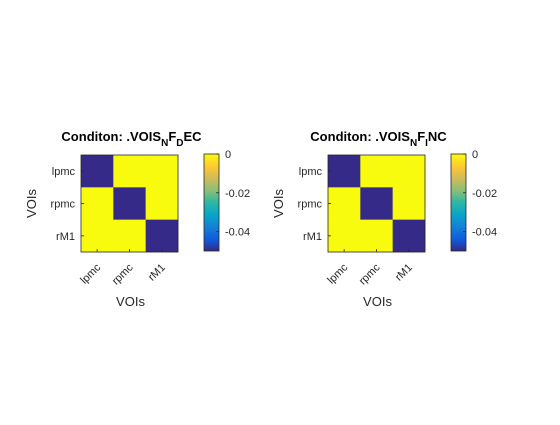  I want to click on chart-title: Conditon: .VOISNFDEC, so click(131, 139).